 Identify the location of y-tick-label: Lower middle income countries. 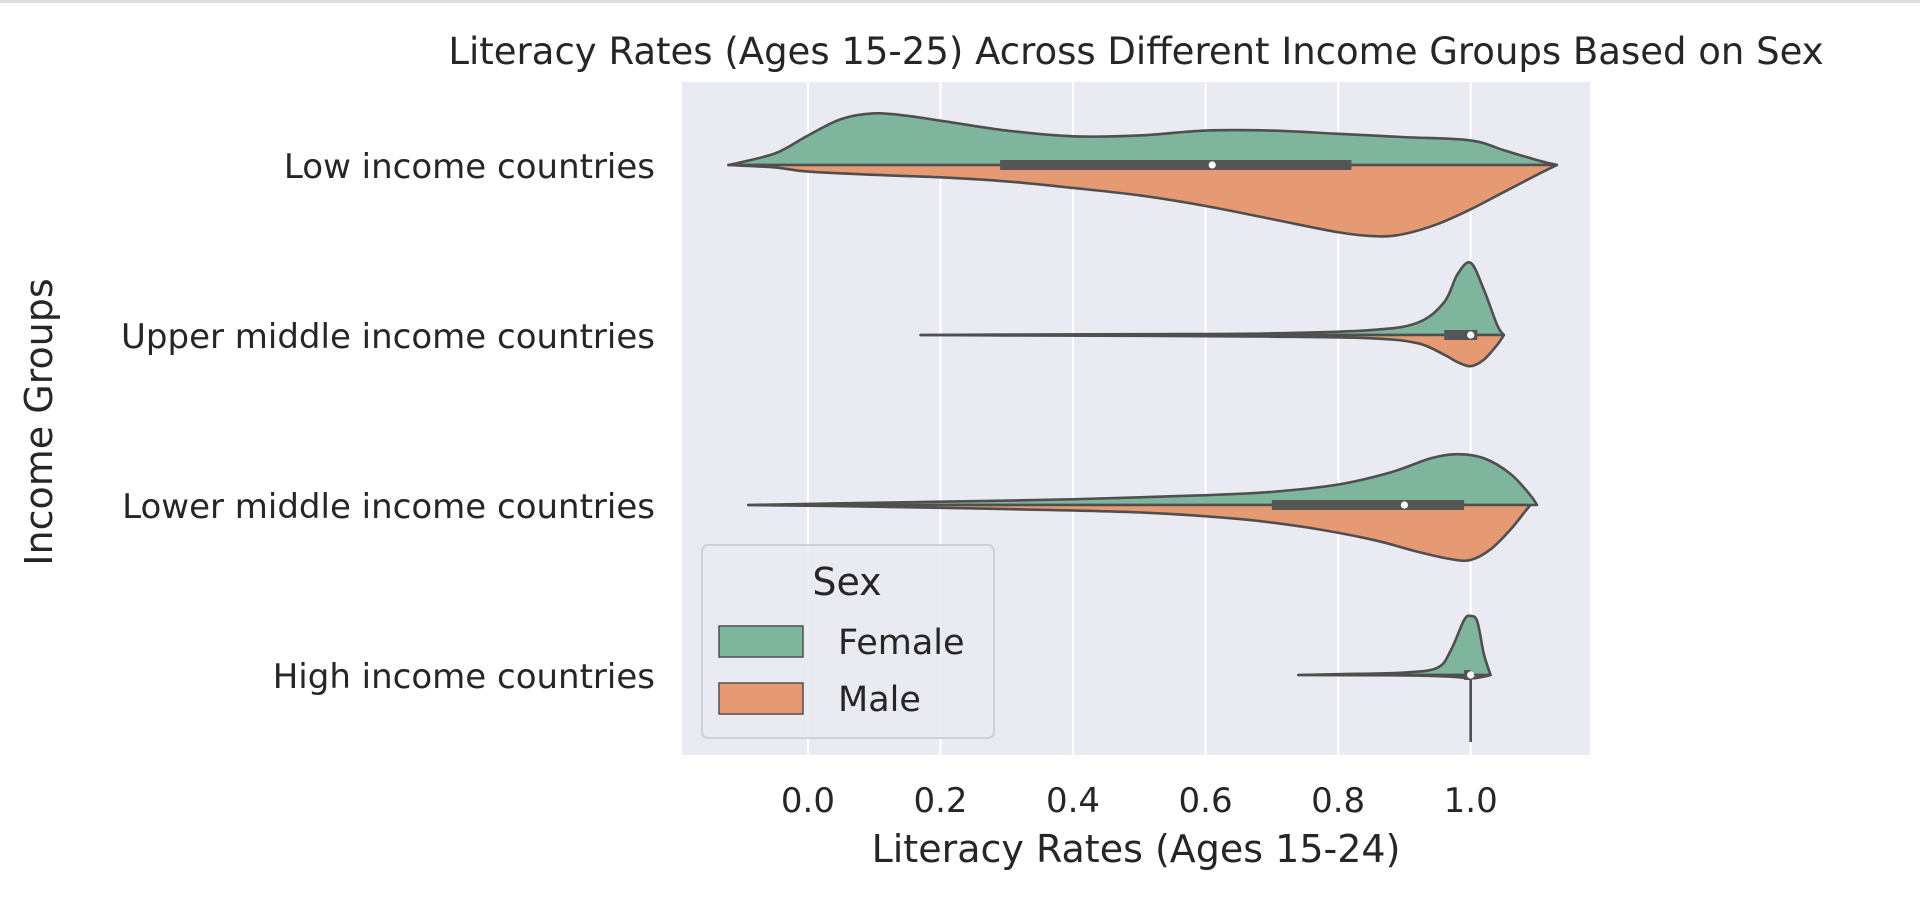
(388, 507).